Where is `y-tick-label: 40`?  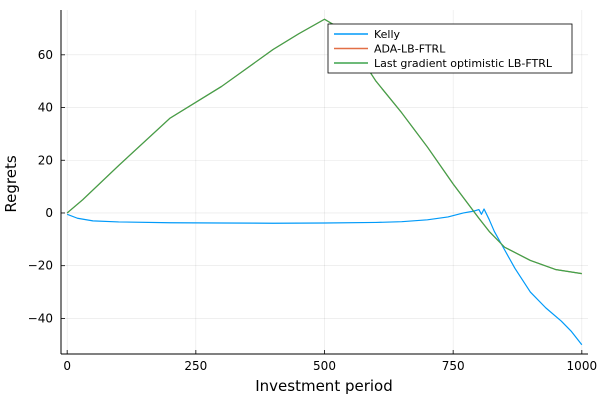 y-tick-label: 40 is located at coordinates (45, 108).